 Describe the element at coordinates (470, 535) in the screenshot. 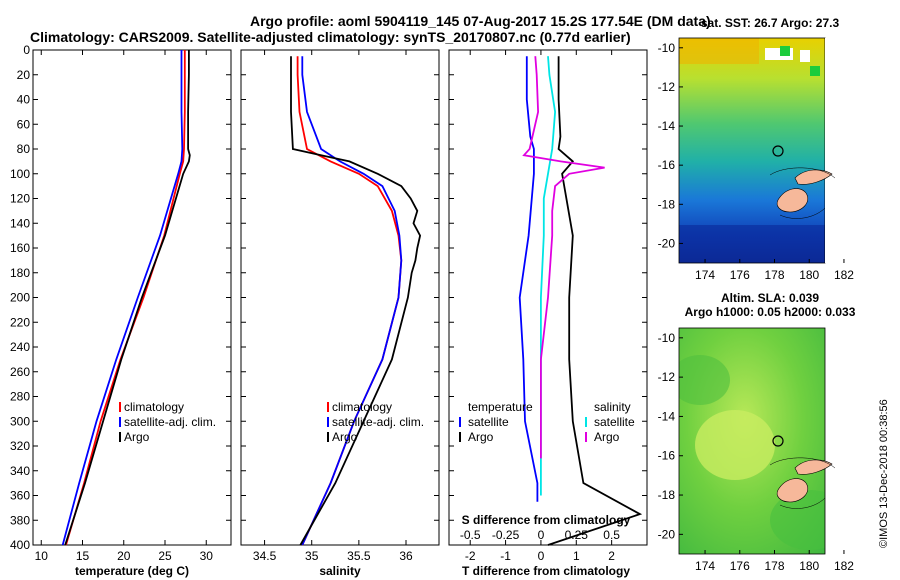

I see `top-x-tick-label: -0.5` at that location.